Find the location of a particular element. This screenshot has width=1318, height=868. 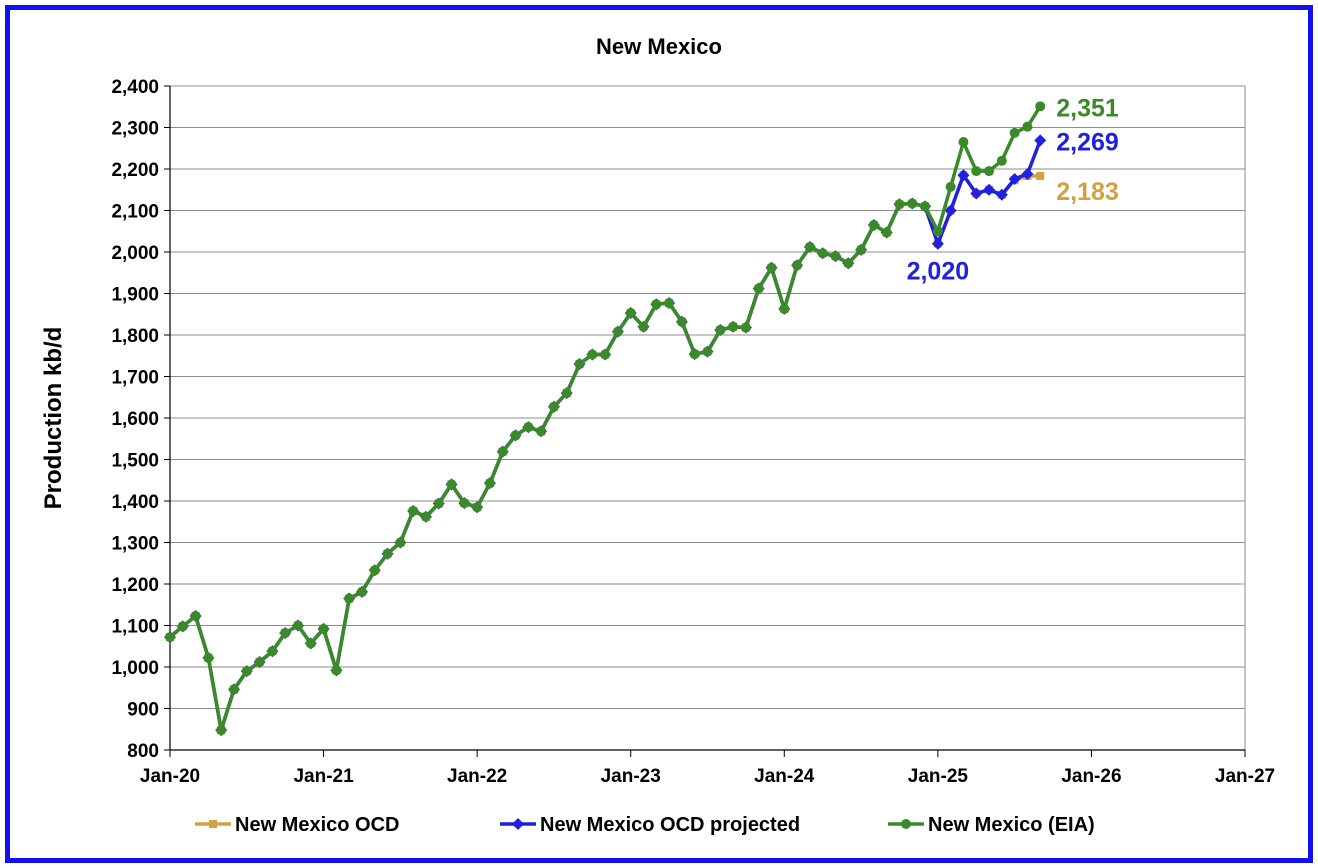

legend-label: New Mexico OCD projected is located at coordinates (670, 825).